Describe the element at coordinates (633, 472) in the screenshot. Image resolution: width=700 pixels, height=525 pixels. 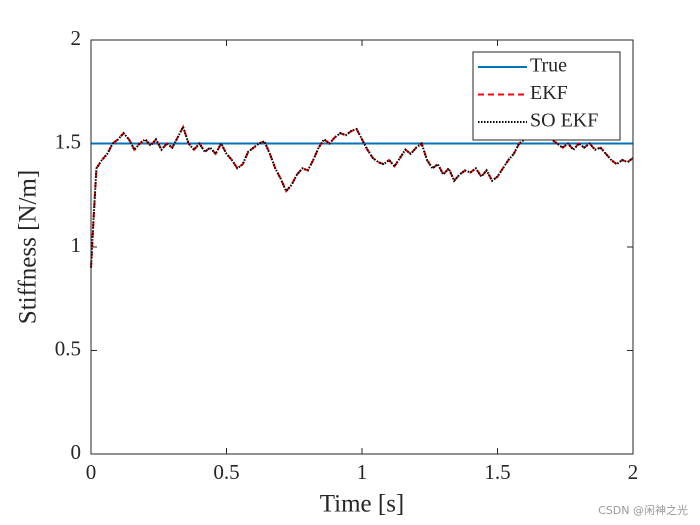
I see `x-tick-label: 2` at that location.